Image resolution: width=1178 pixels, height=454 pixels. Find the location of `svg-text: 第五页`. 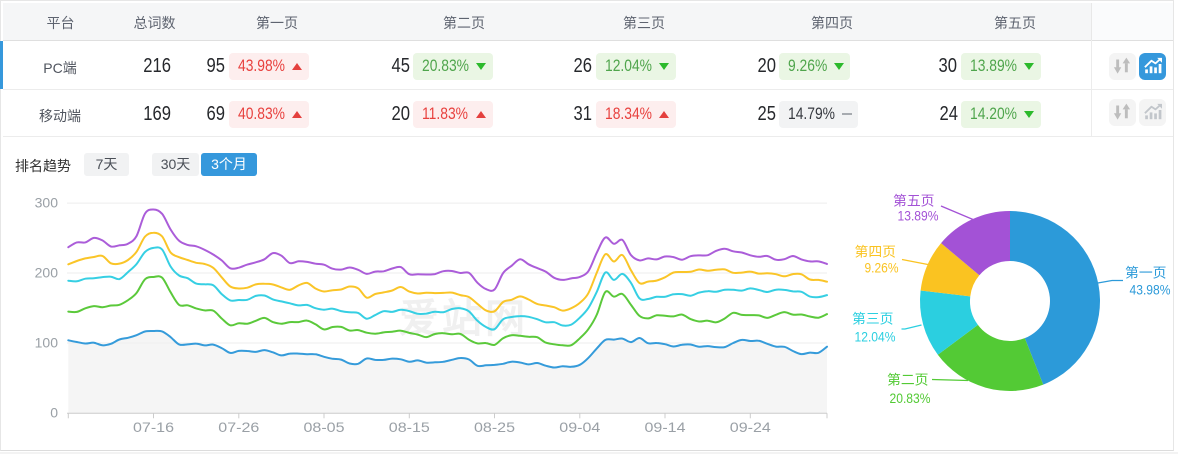

svg-text: 第五页 is located at coordinates (914, 201).